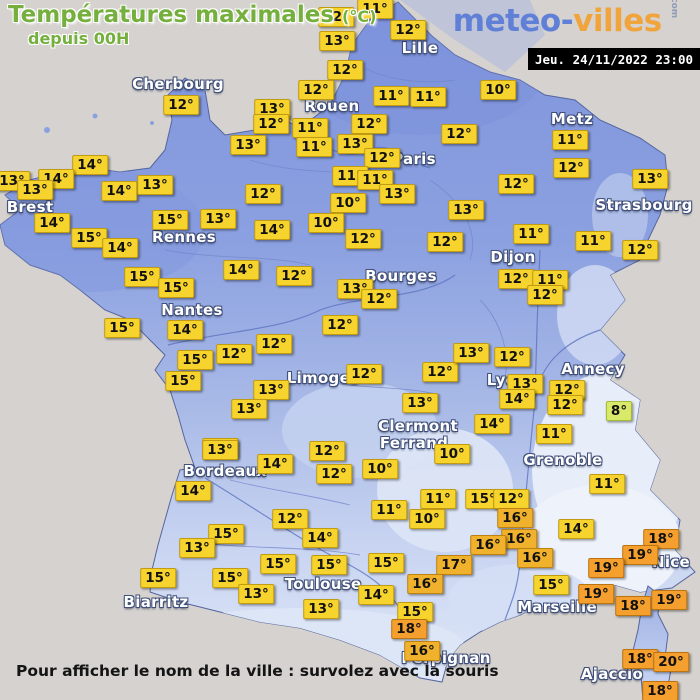 The image size is (700, 700). What do you see at coordinates (454, 565) in the screenshot?
I see `temp-badge: 17°` at bounding box center [454, 565].